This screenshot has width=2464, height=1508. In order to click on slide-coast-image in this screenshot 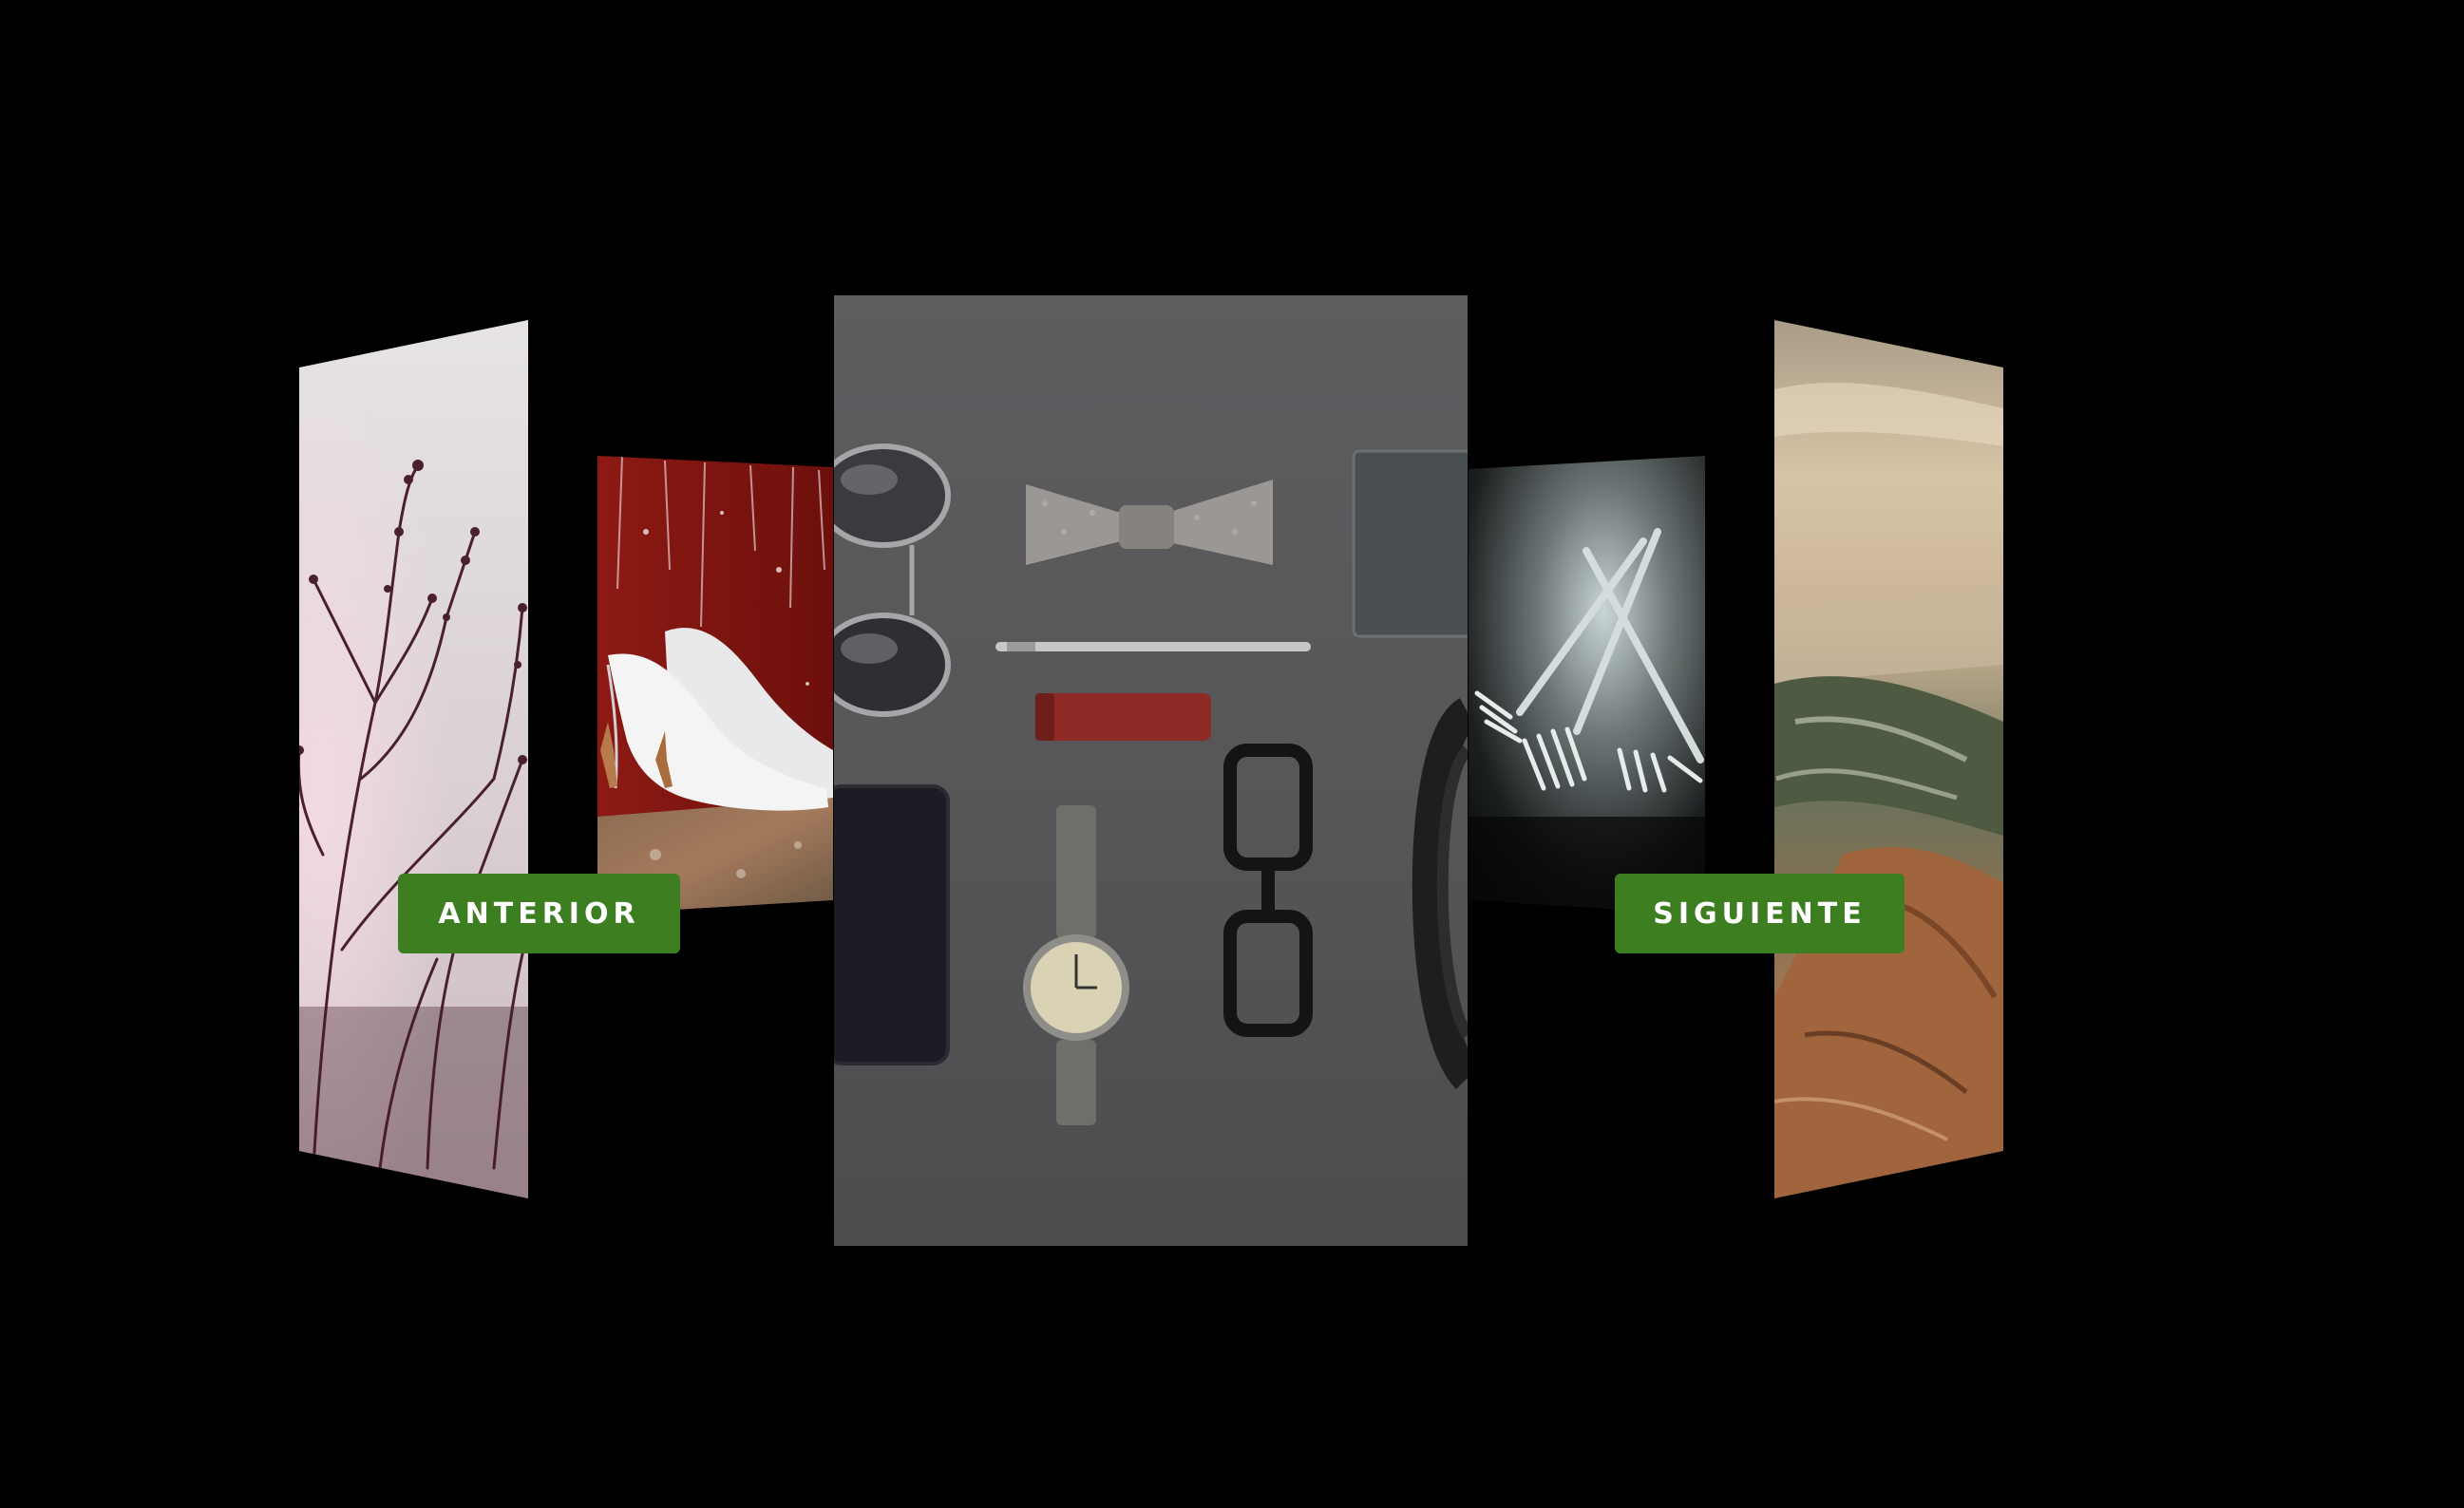, I will do `click(1890, 759)`.